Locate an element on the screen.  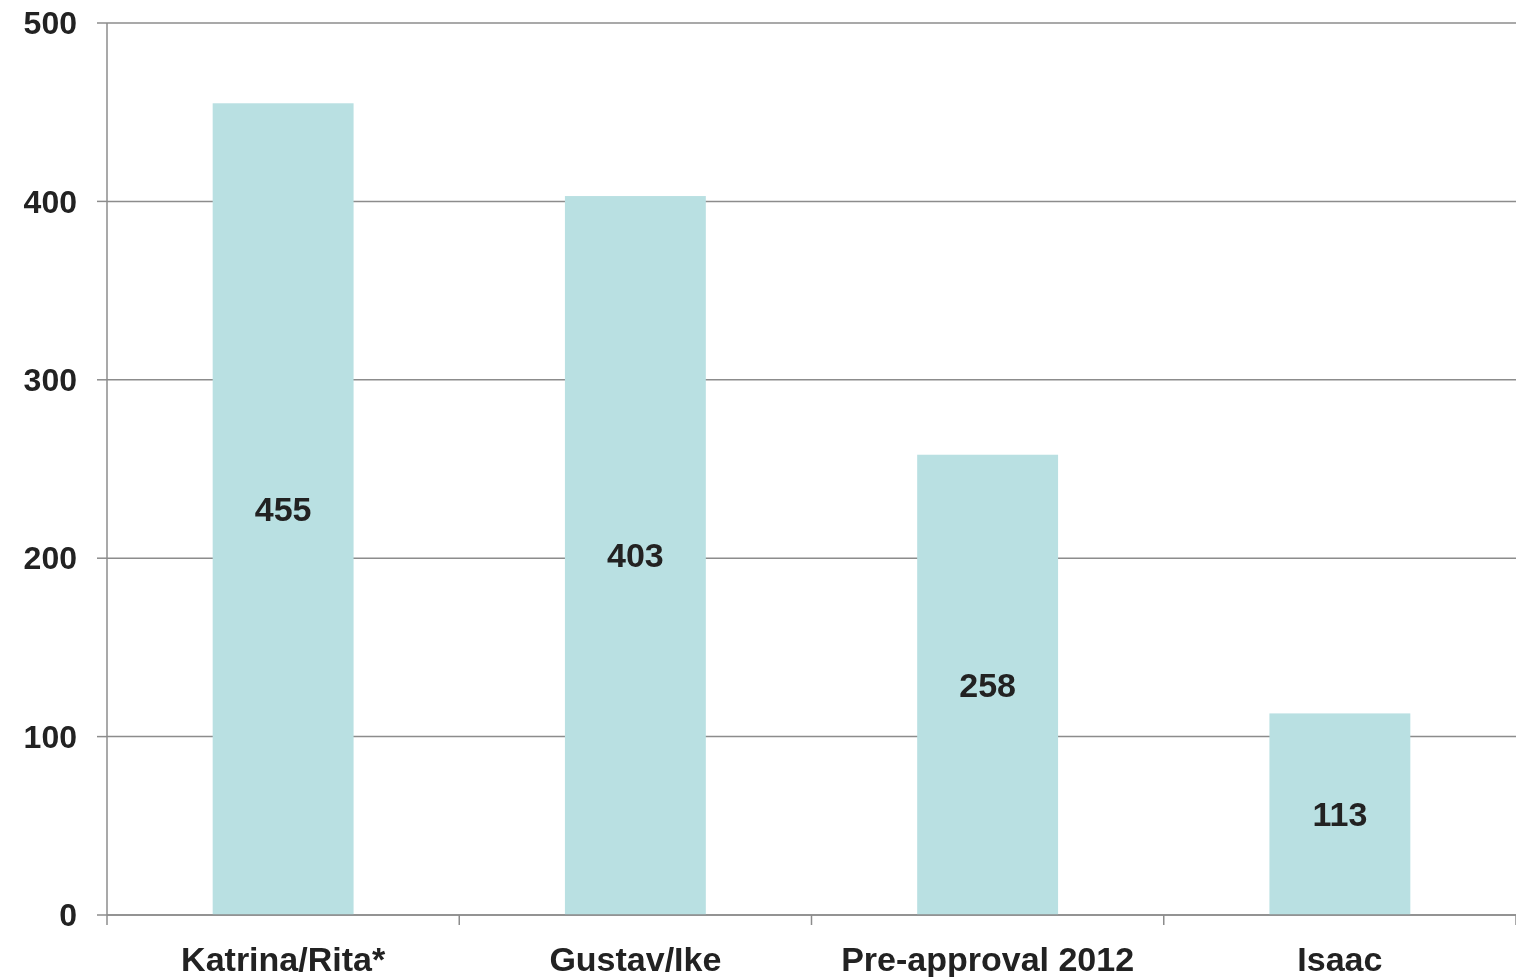
y-tick-label: 200 is located at coordinates (50, 558).